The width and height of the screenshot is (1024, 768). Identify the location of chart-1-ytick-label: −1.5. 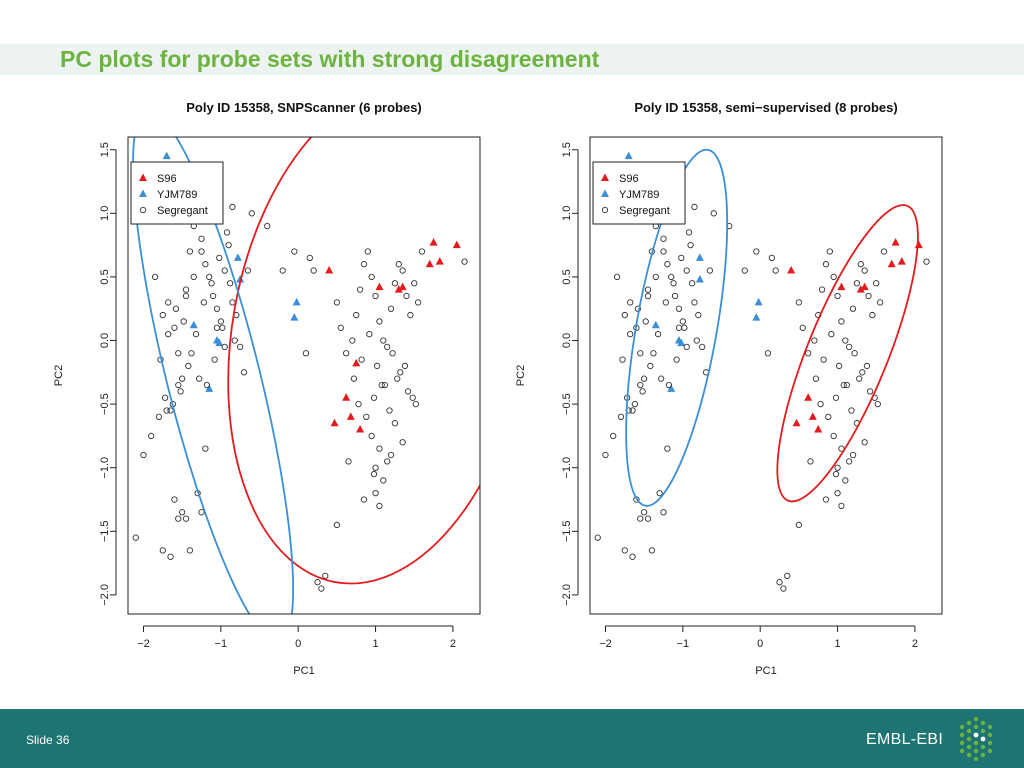
(567, 531).